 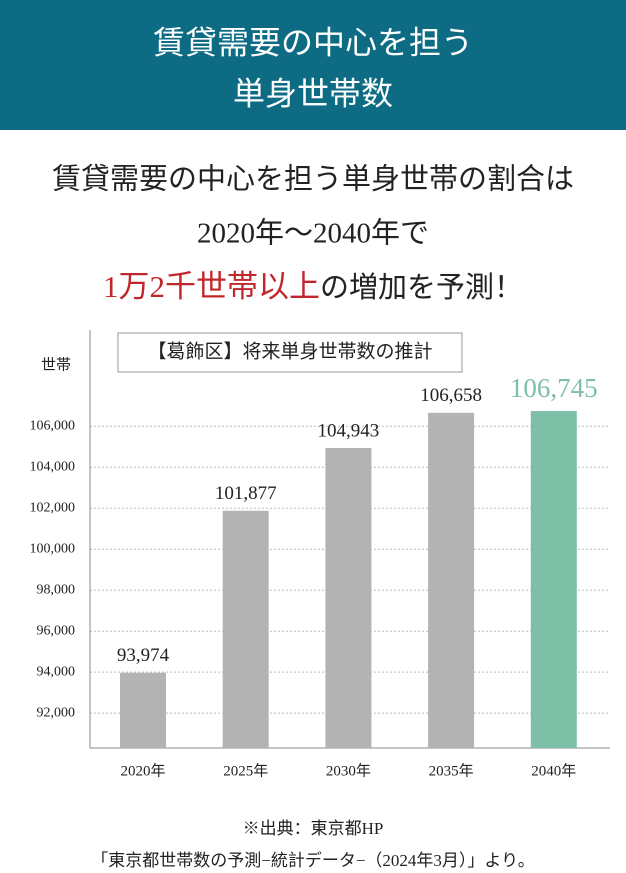 I want to click on chart-title: 【葛飾区】将来単身世帯数の推計, so click(x=289, y=351).